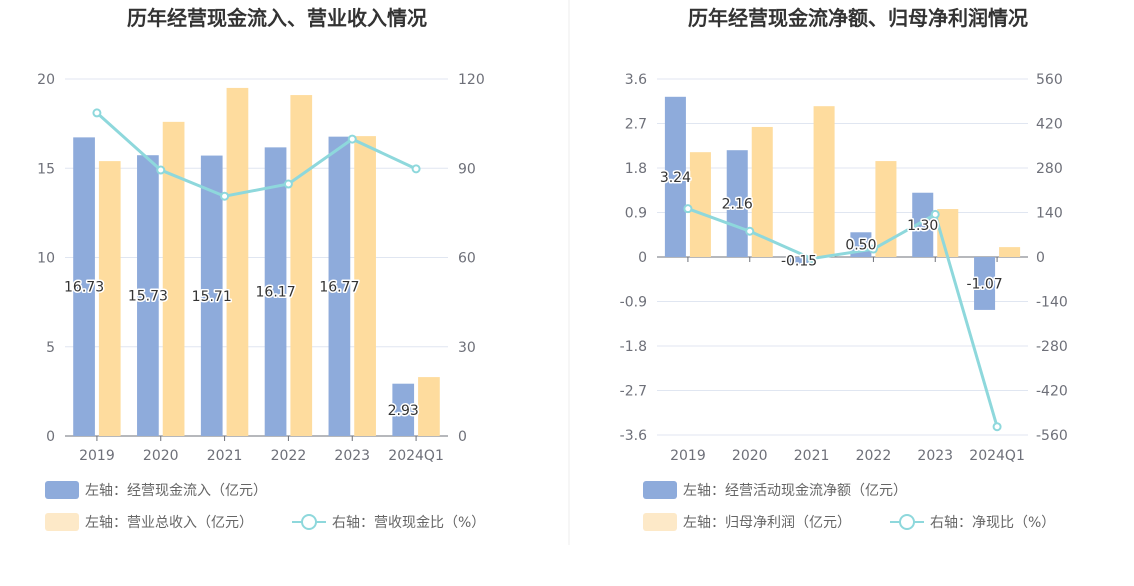 The width and height of the screenshot is (1134, 586). I want to click on legend-item: 左轴：经营活动现金流净额（亿元）, so click(775, 490).